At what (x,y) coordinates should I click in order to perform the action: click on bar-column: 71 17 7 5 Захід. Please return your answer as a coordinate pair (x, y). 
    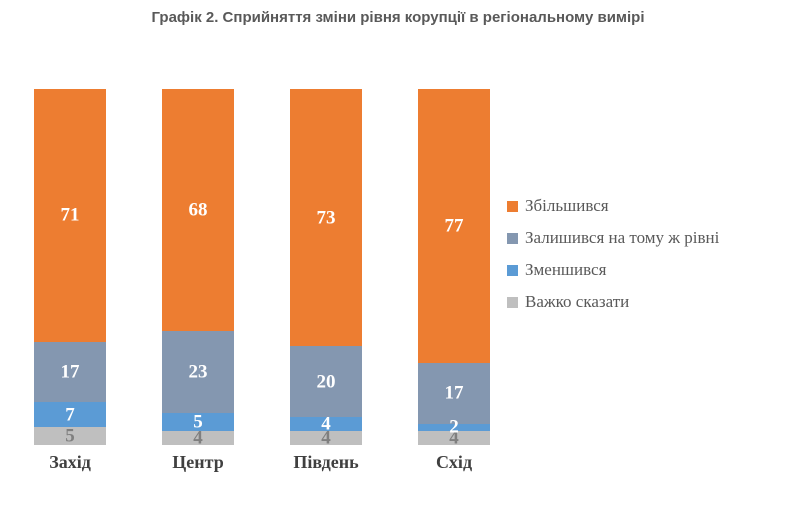
    Looking at the image, I should click on (70, 280).